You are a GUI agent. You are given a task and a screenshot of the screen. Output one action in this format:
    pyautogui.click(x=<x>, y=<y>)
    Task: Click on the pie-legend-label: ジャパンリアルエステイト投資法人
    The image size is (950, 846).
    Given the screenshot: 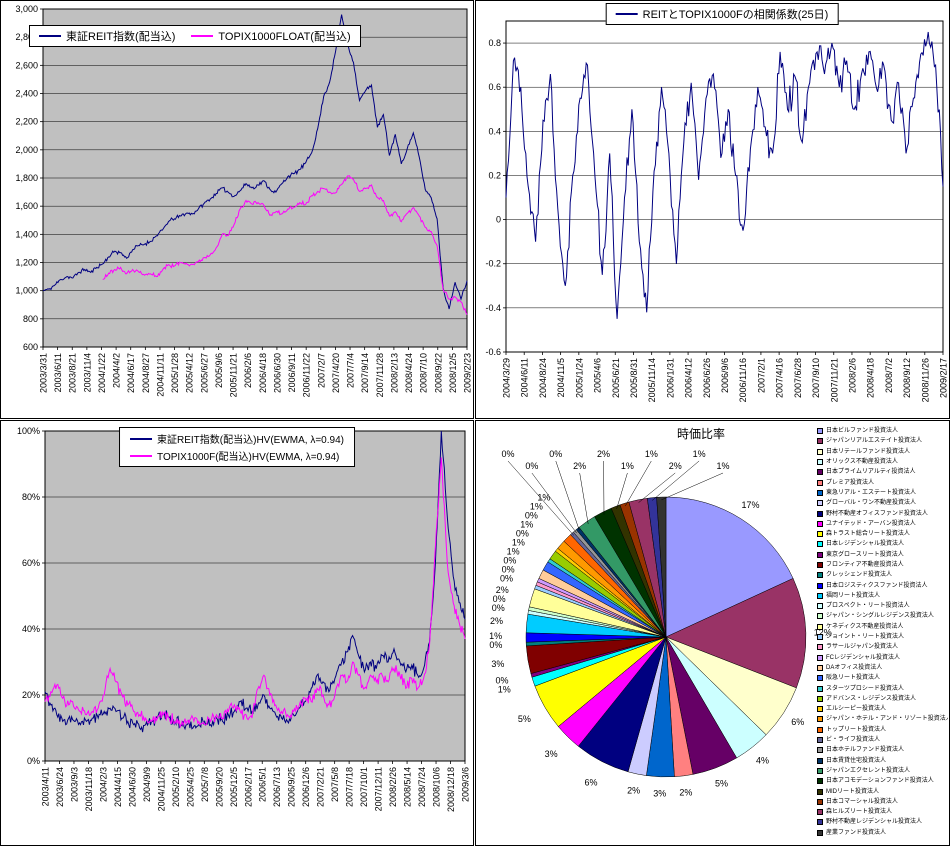 What is the action you would take?
    pyautogui.click(x=874, y=441)
    